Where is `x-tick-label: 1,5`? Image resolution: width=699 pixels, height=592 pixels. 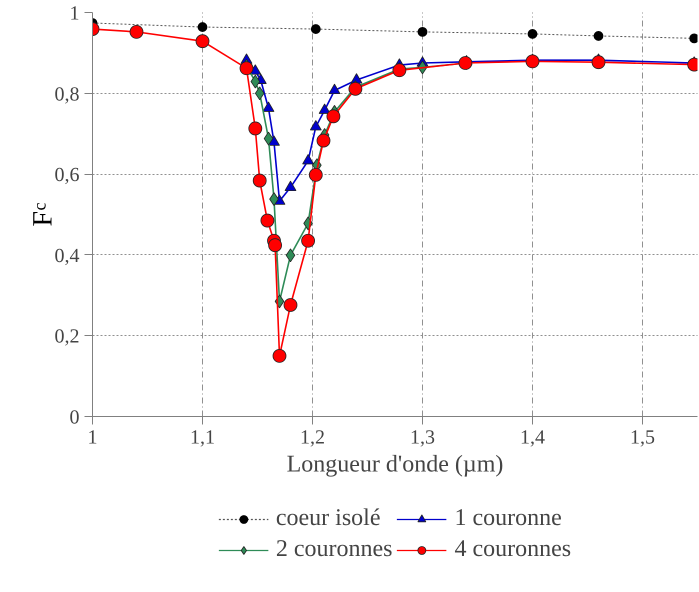 x-tick-label: 1,5 is located at coordinates (642, 437).